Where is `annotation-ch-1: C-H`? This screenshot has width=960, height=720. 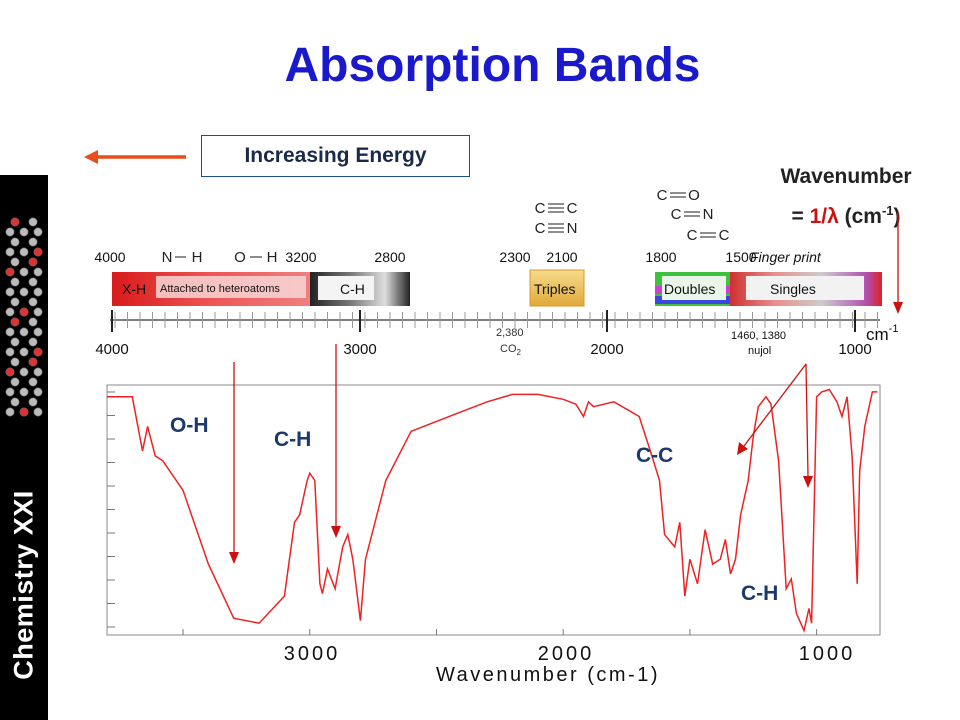 annotation-ch-1: C-H is located at coordinates (292, 439).